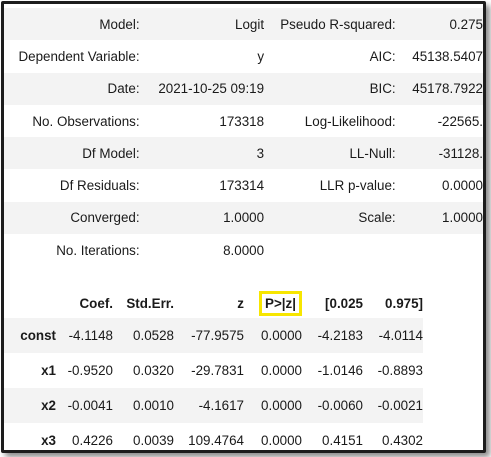 The width and height of the screenshot is (491, 457). I want to click on summary-row: Date: 2021-10-25 09:19 BIC: 45178.7922, so click(243, 88).